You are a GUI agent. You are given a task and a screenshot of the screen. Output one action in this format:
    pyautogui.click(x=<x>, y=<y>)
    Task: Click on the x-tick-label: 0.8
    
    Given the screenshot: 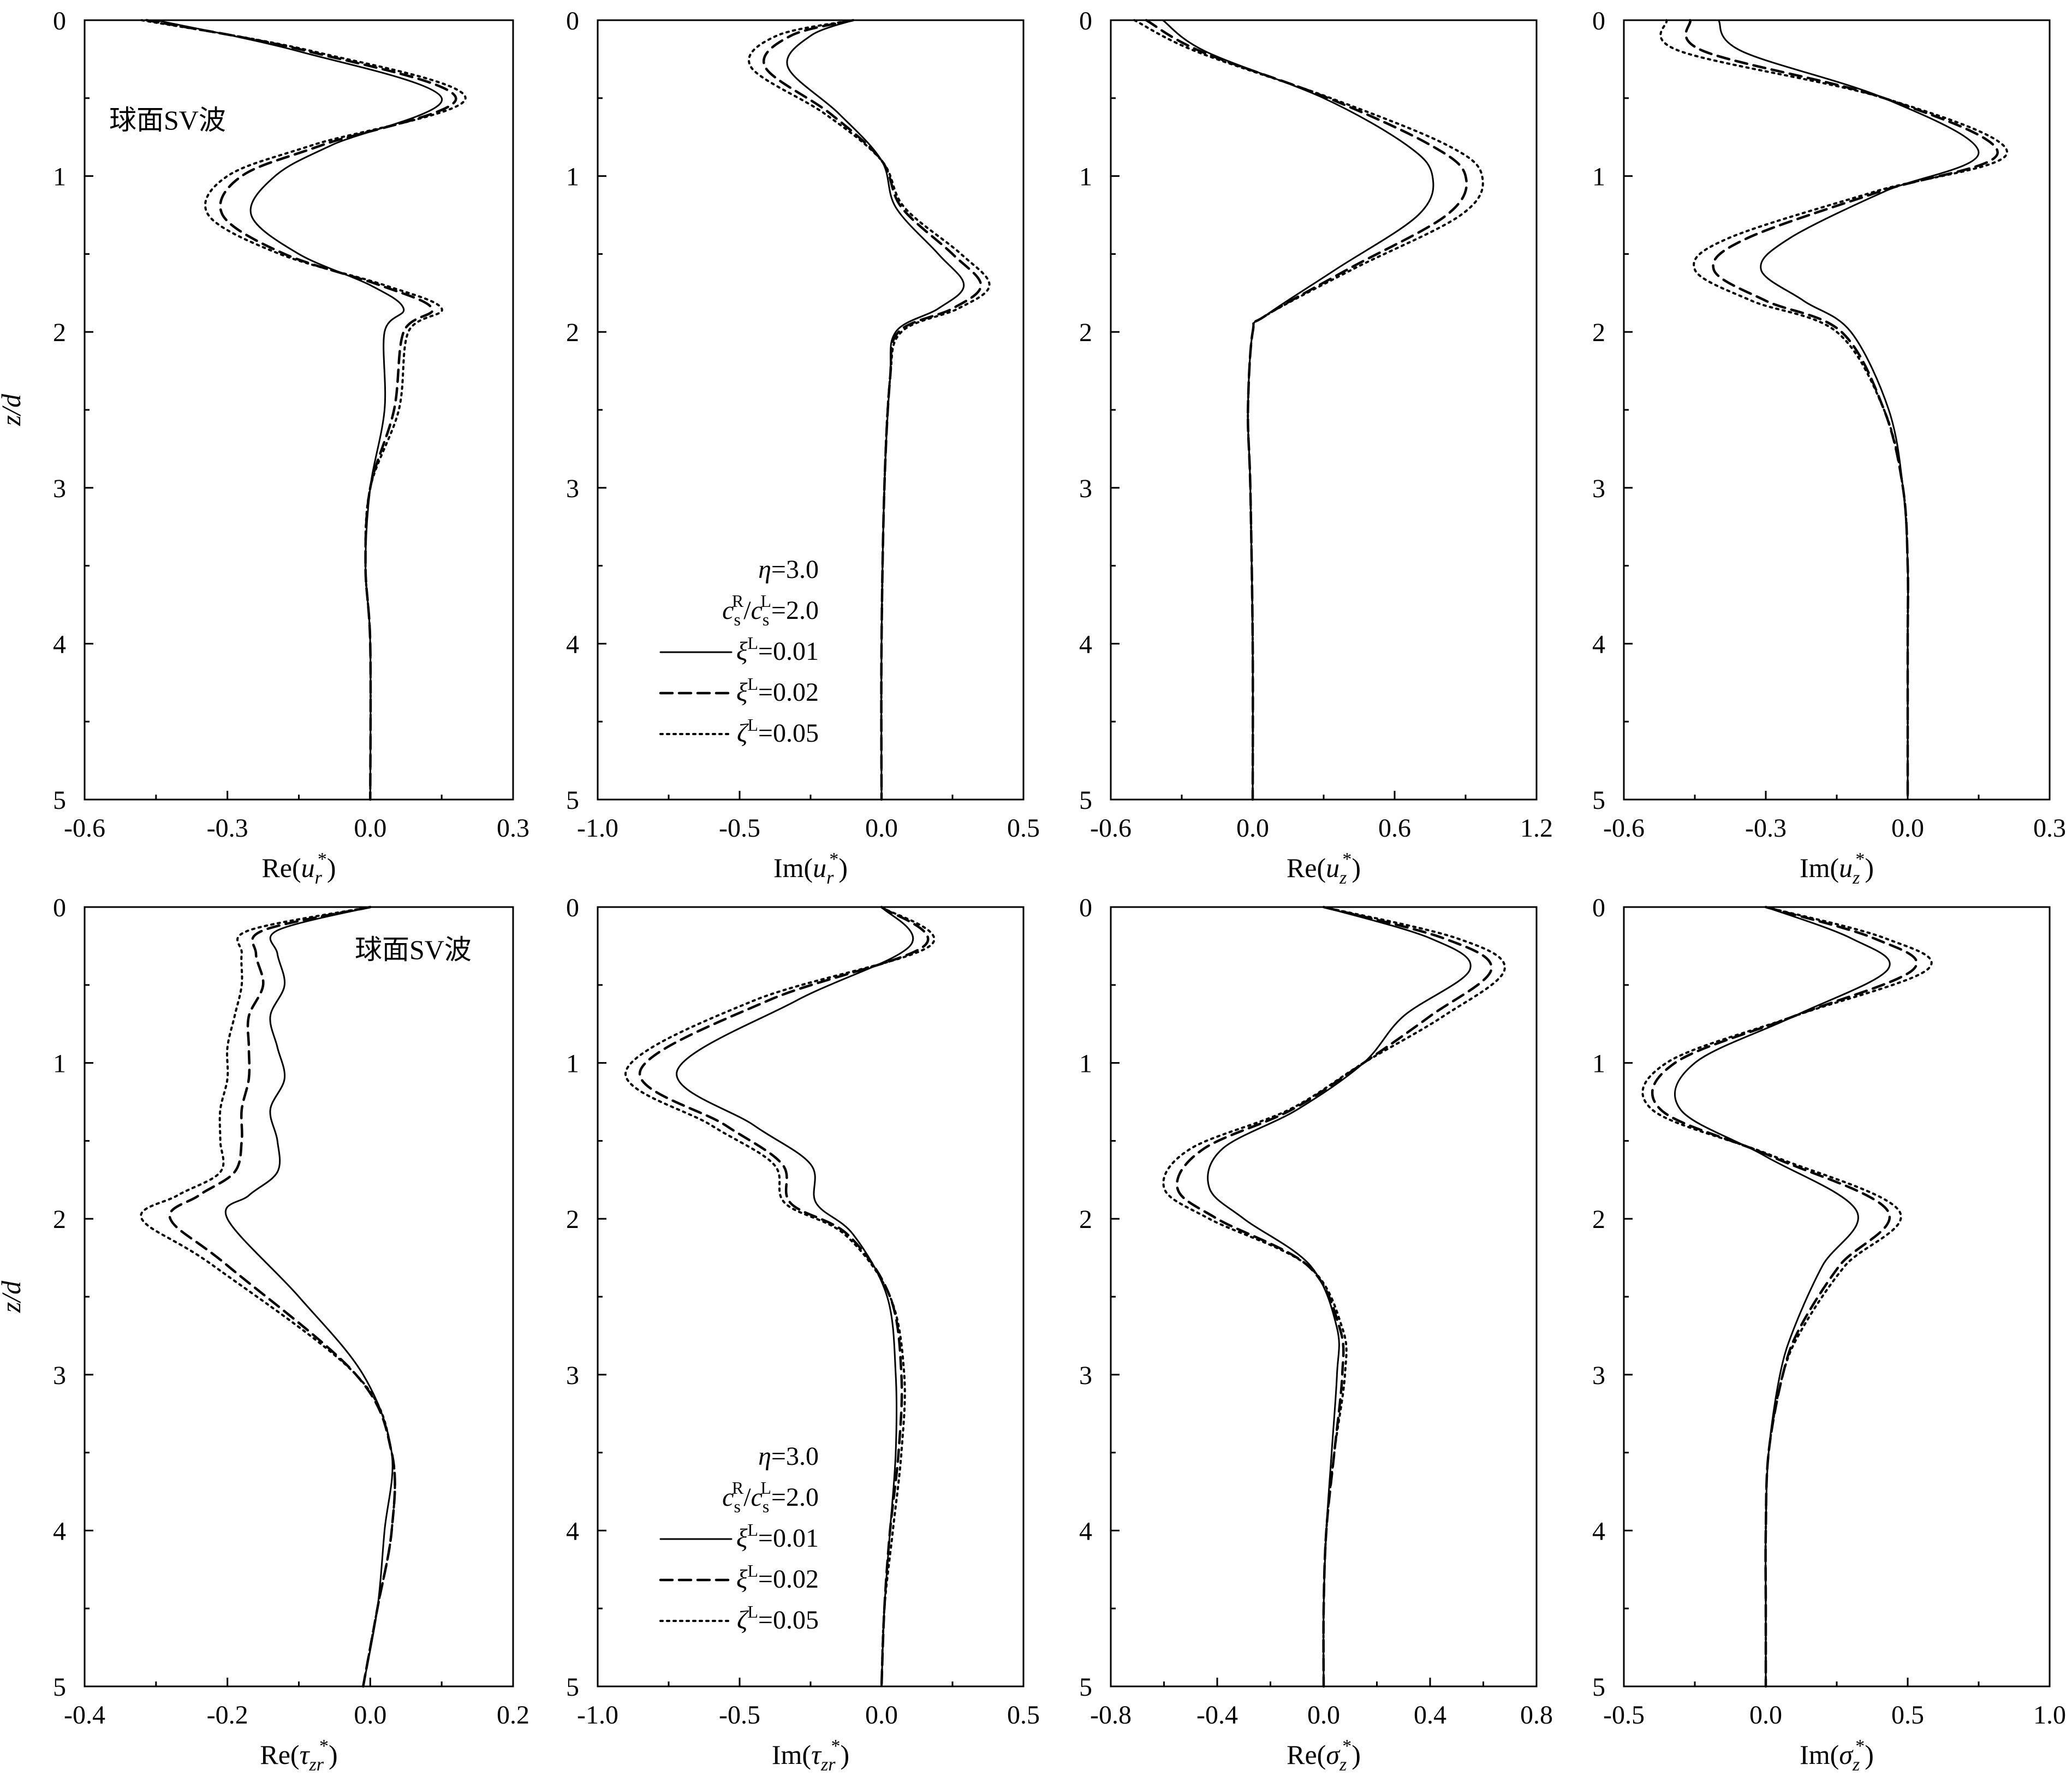 What is the action you would take?
    pyautogui.click(x=1536, y=1716)
    